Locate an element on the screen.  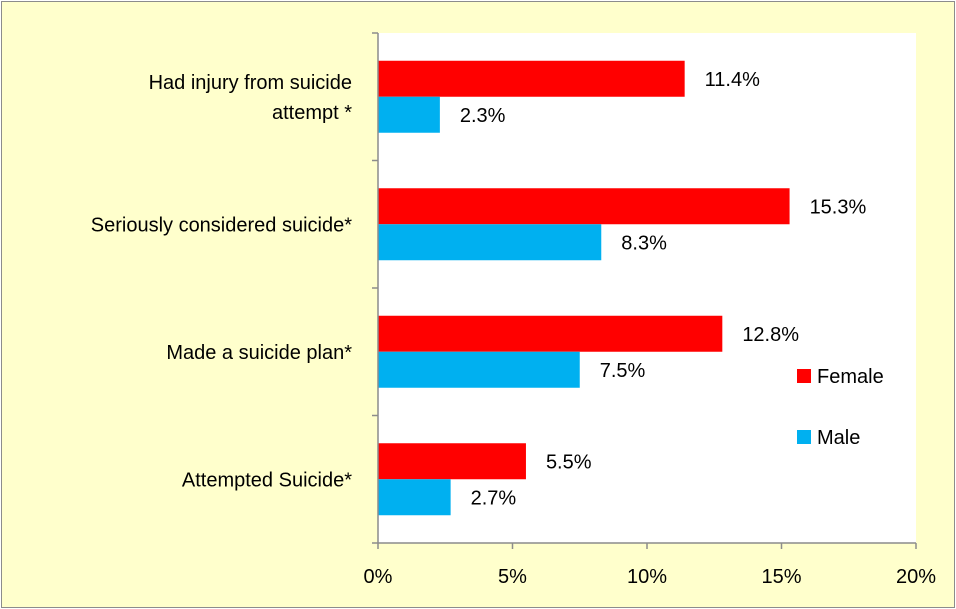
data-label-male-3: 2.7% is located at coordinates (494, 498).